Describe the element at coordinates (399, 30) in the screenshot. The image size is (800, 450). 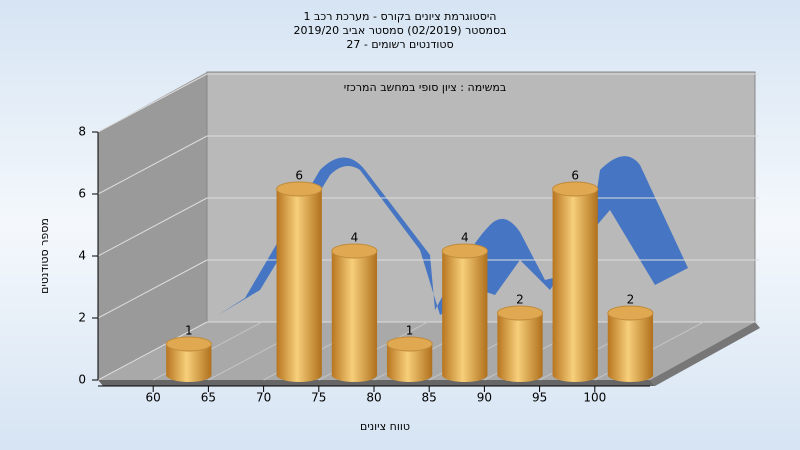
I see `chart-subtitle: בסמסטר (02/2019) סמסטר אביב 2019/20` at that location.